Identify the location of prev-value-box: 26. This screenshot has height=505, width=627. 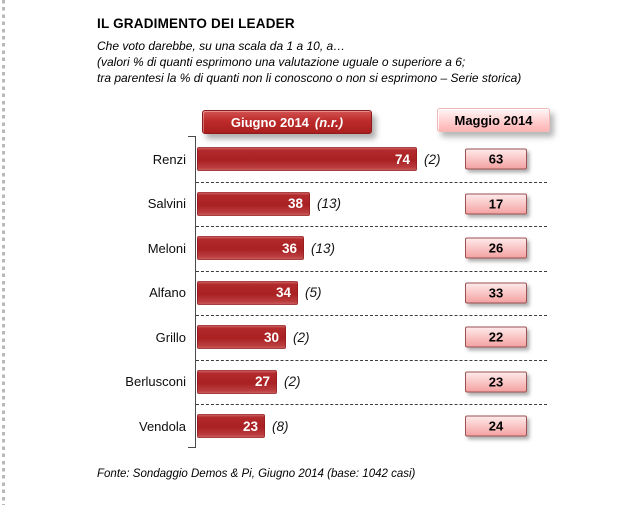
(496, 248).